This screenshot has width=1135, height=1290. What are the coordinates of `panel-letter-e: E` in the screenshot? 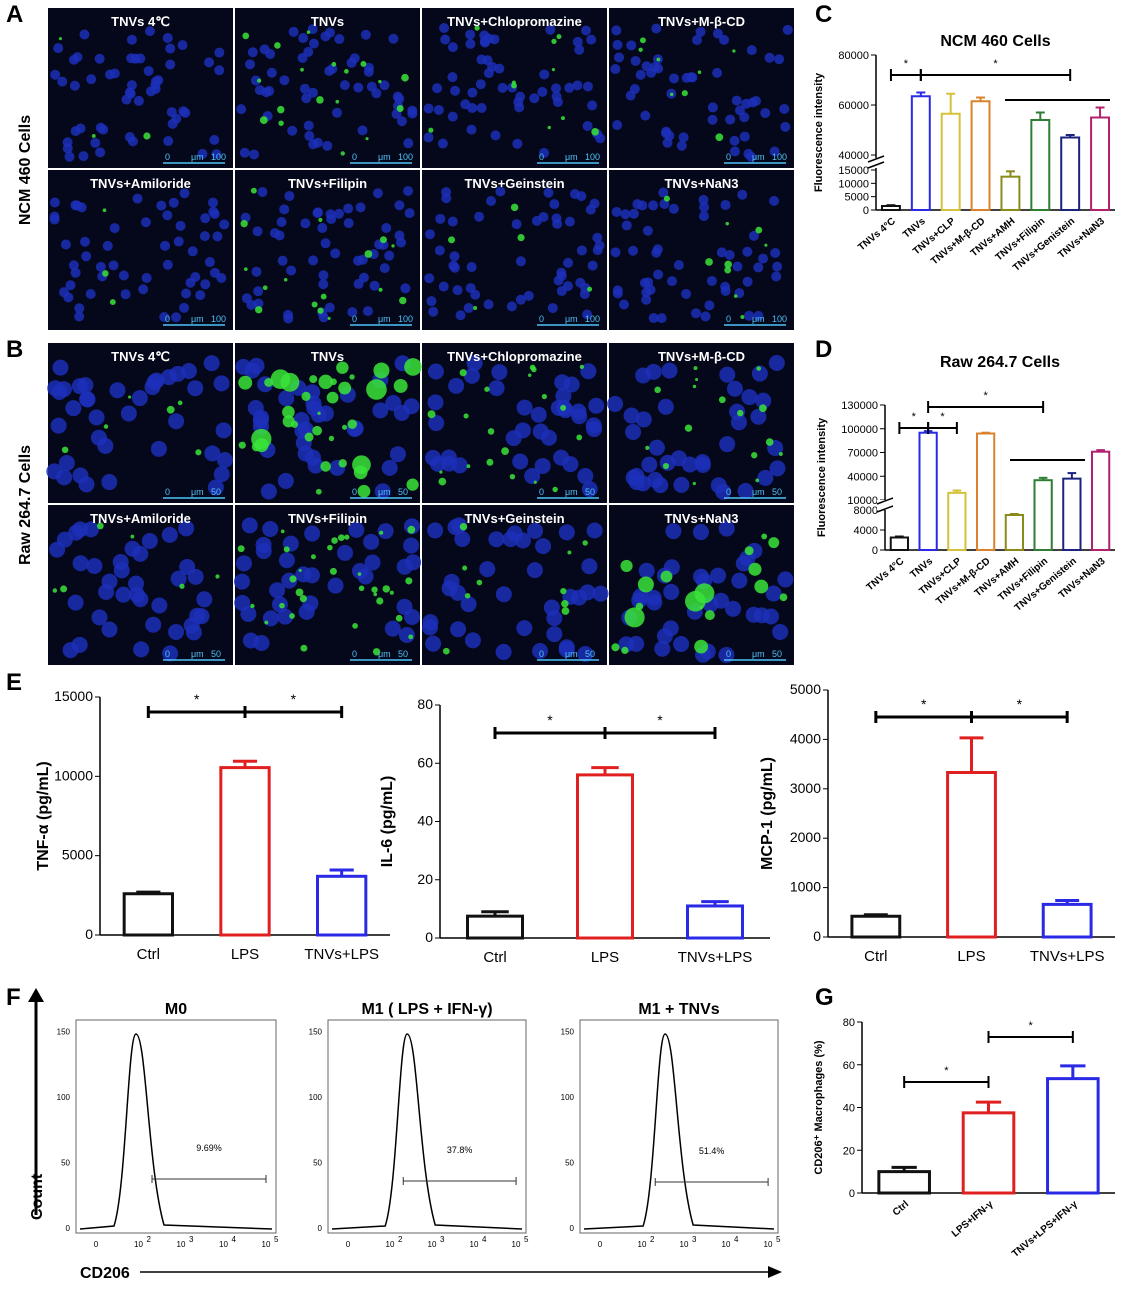 It's located at (14, 682).